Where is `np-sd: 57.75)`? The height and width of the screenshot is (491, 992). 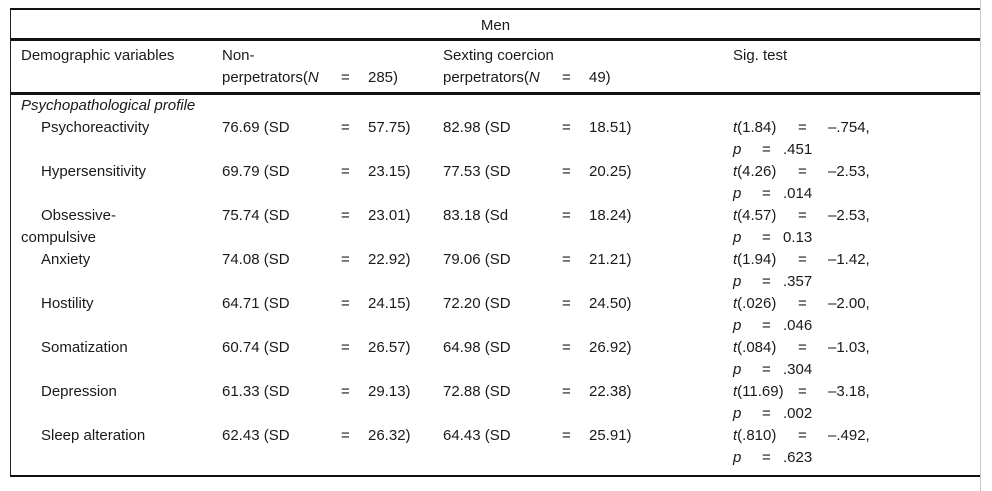
np-sd: 57.75) is located at coordinates (389, 127).